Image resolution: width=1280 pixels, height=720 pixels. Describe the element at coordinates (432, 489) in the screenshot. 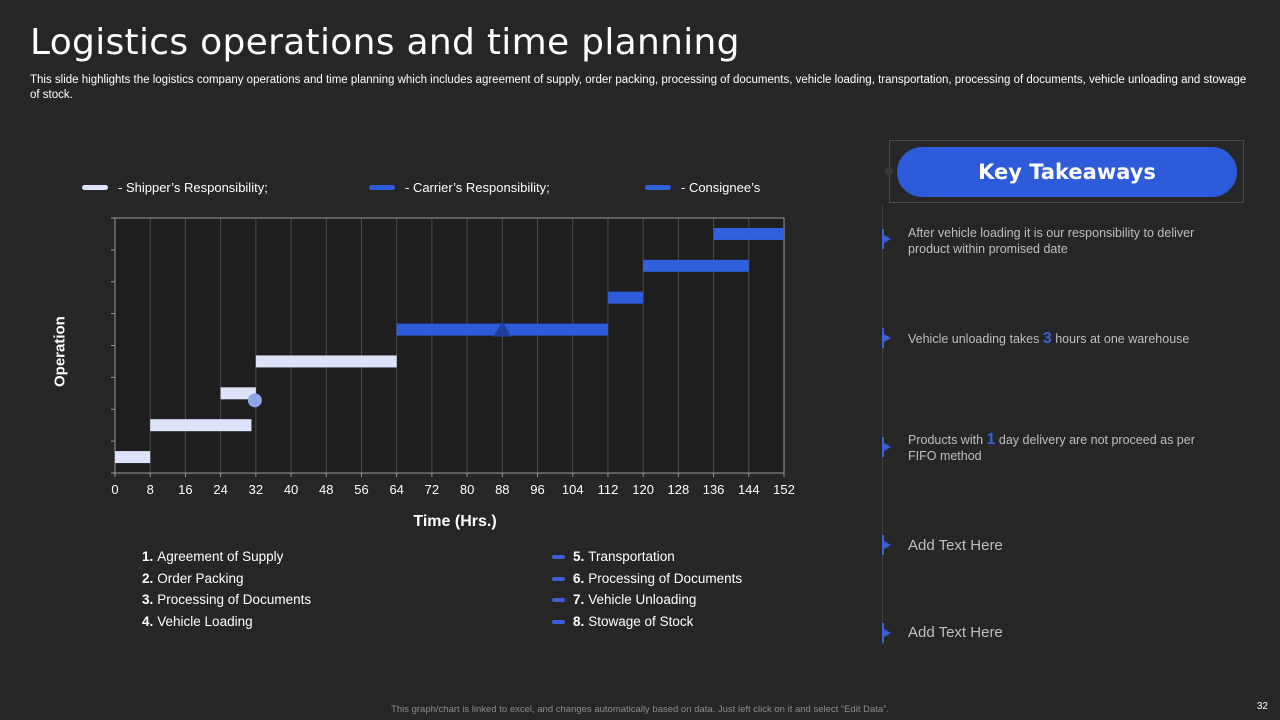

I see `x-tick-label: 72` at that location.